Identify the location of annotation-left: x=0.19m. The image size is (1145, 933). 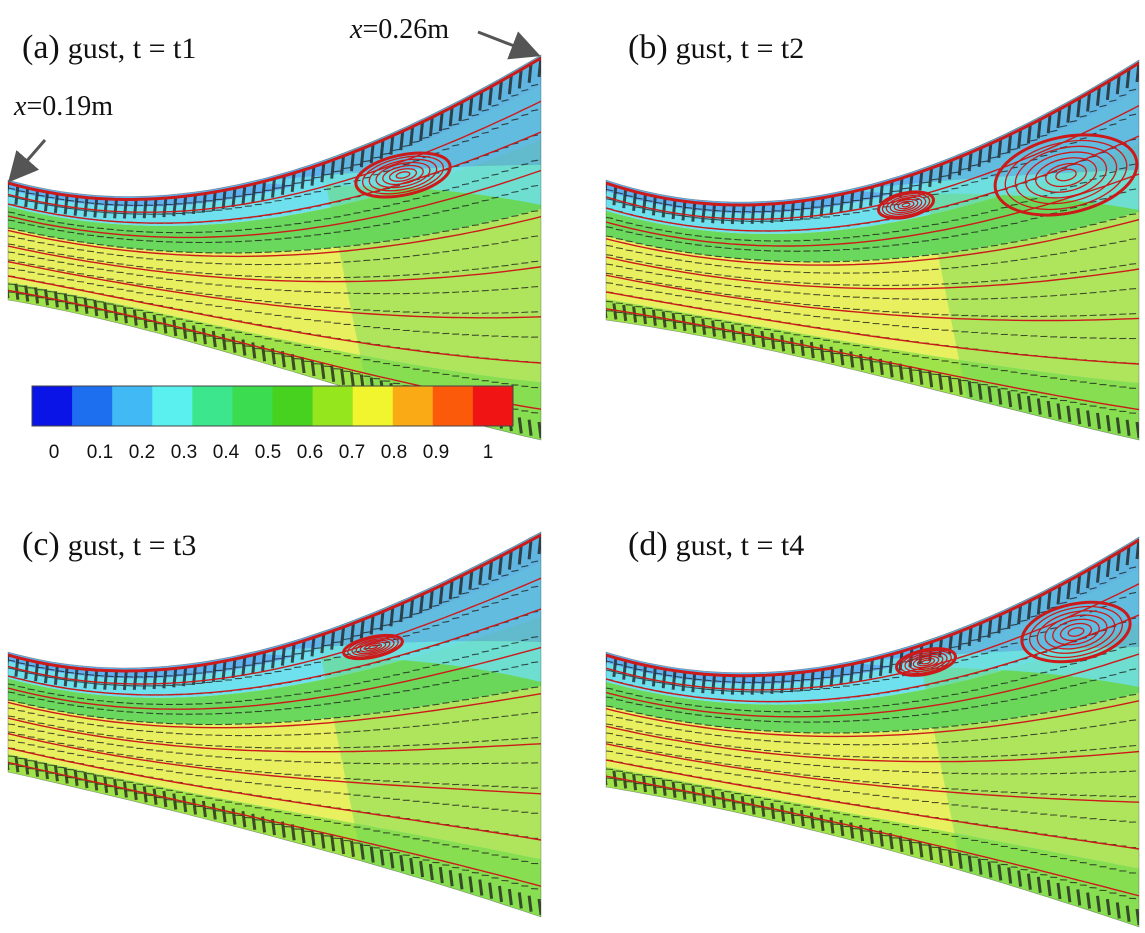
(60, 137).